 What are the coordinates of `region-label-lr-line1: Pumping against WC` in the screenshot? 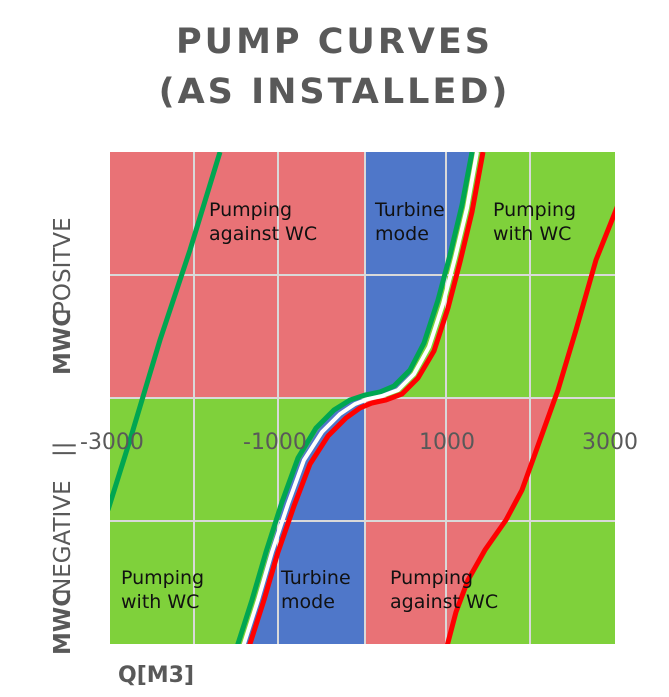 It's located at (444, 590).